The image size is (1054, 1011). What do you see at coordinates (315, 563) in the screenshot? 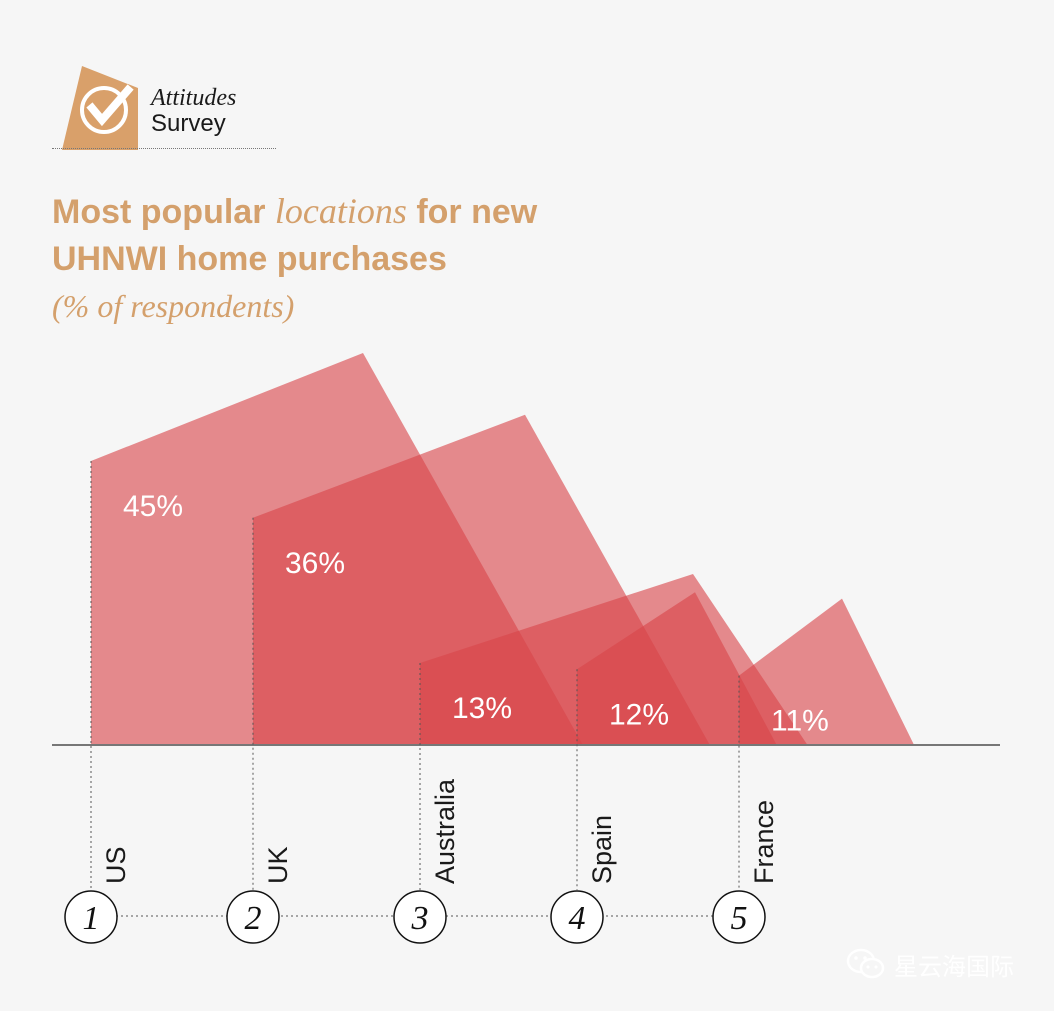
I see `value-label-uk: 36%` at bounding box center [315, 563].